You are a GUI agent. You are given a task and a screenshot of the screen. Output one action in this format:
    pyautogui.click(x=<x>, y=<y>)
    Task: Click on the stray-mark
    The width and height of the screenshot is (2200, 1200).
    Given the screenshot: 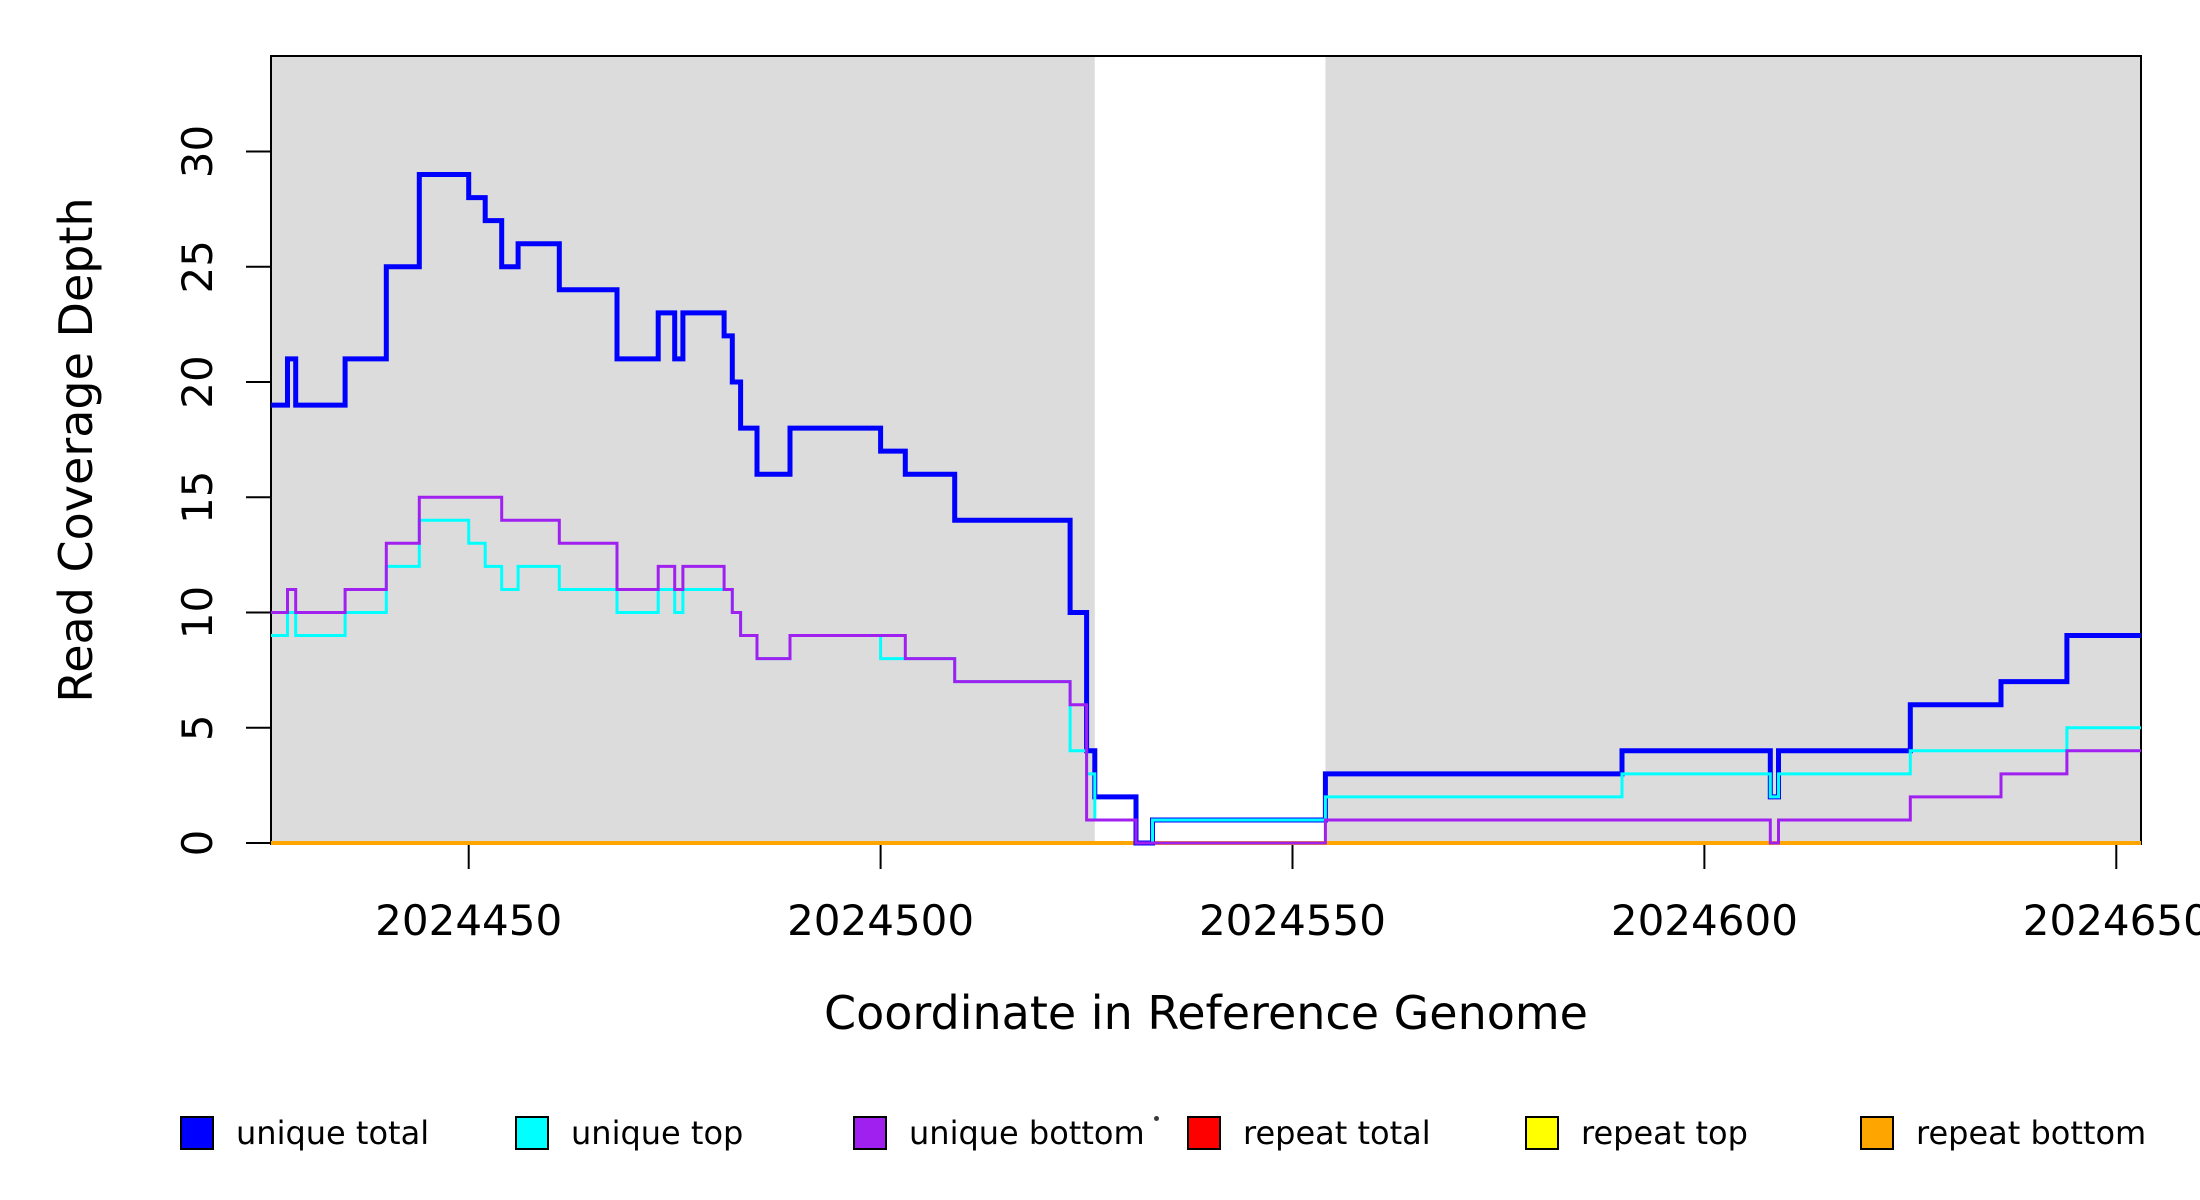 What is the action you would take?
    pyautogui.click(x=1156, y=1118)
    